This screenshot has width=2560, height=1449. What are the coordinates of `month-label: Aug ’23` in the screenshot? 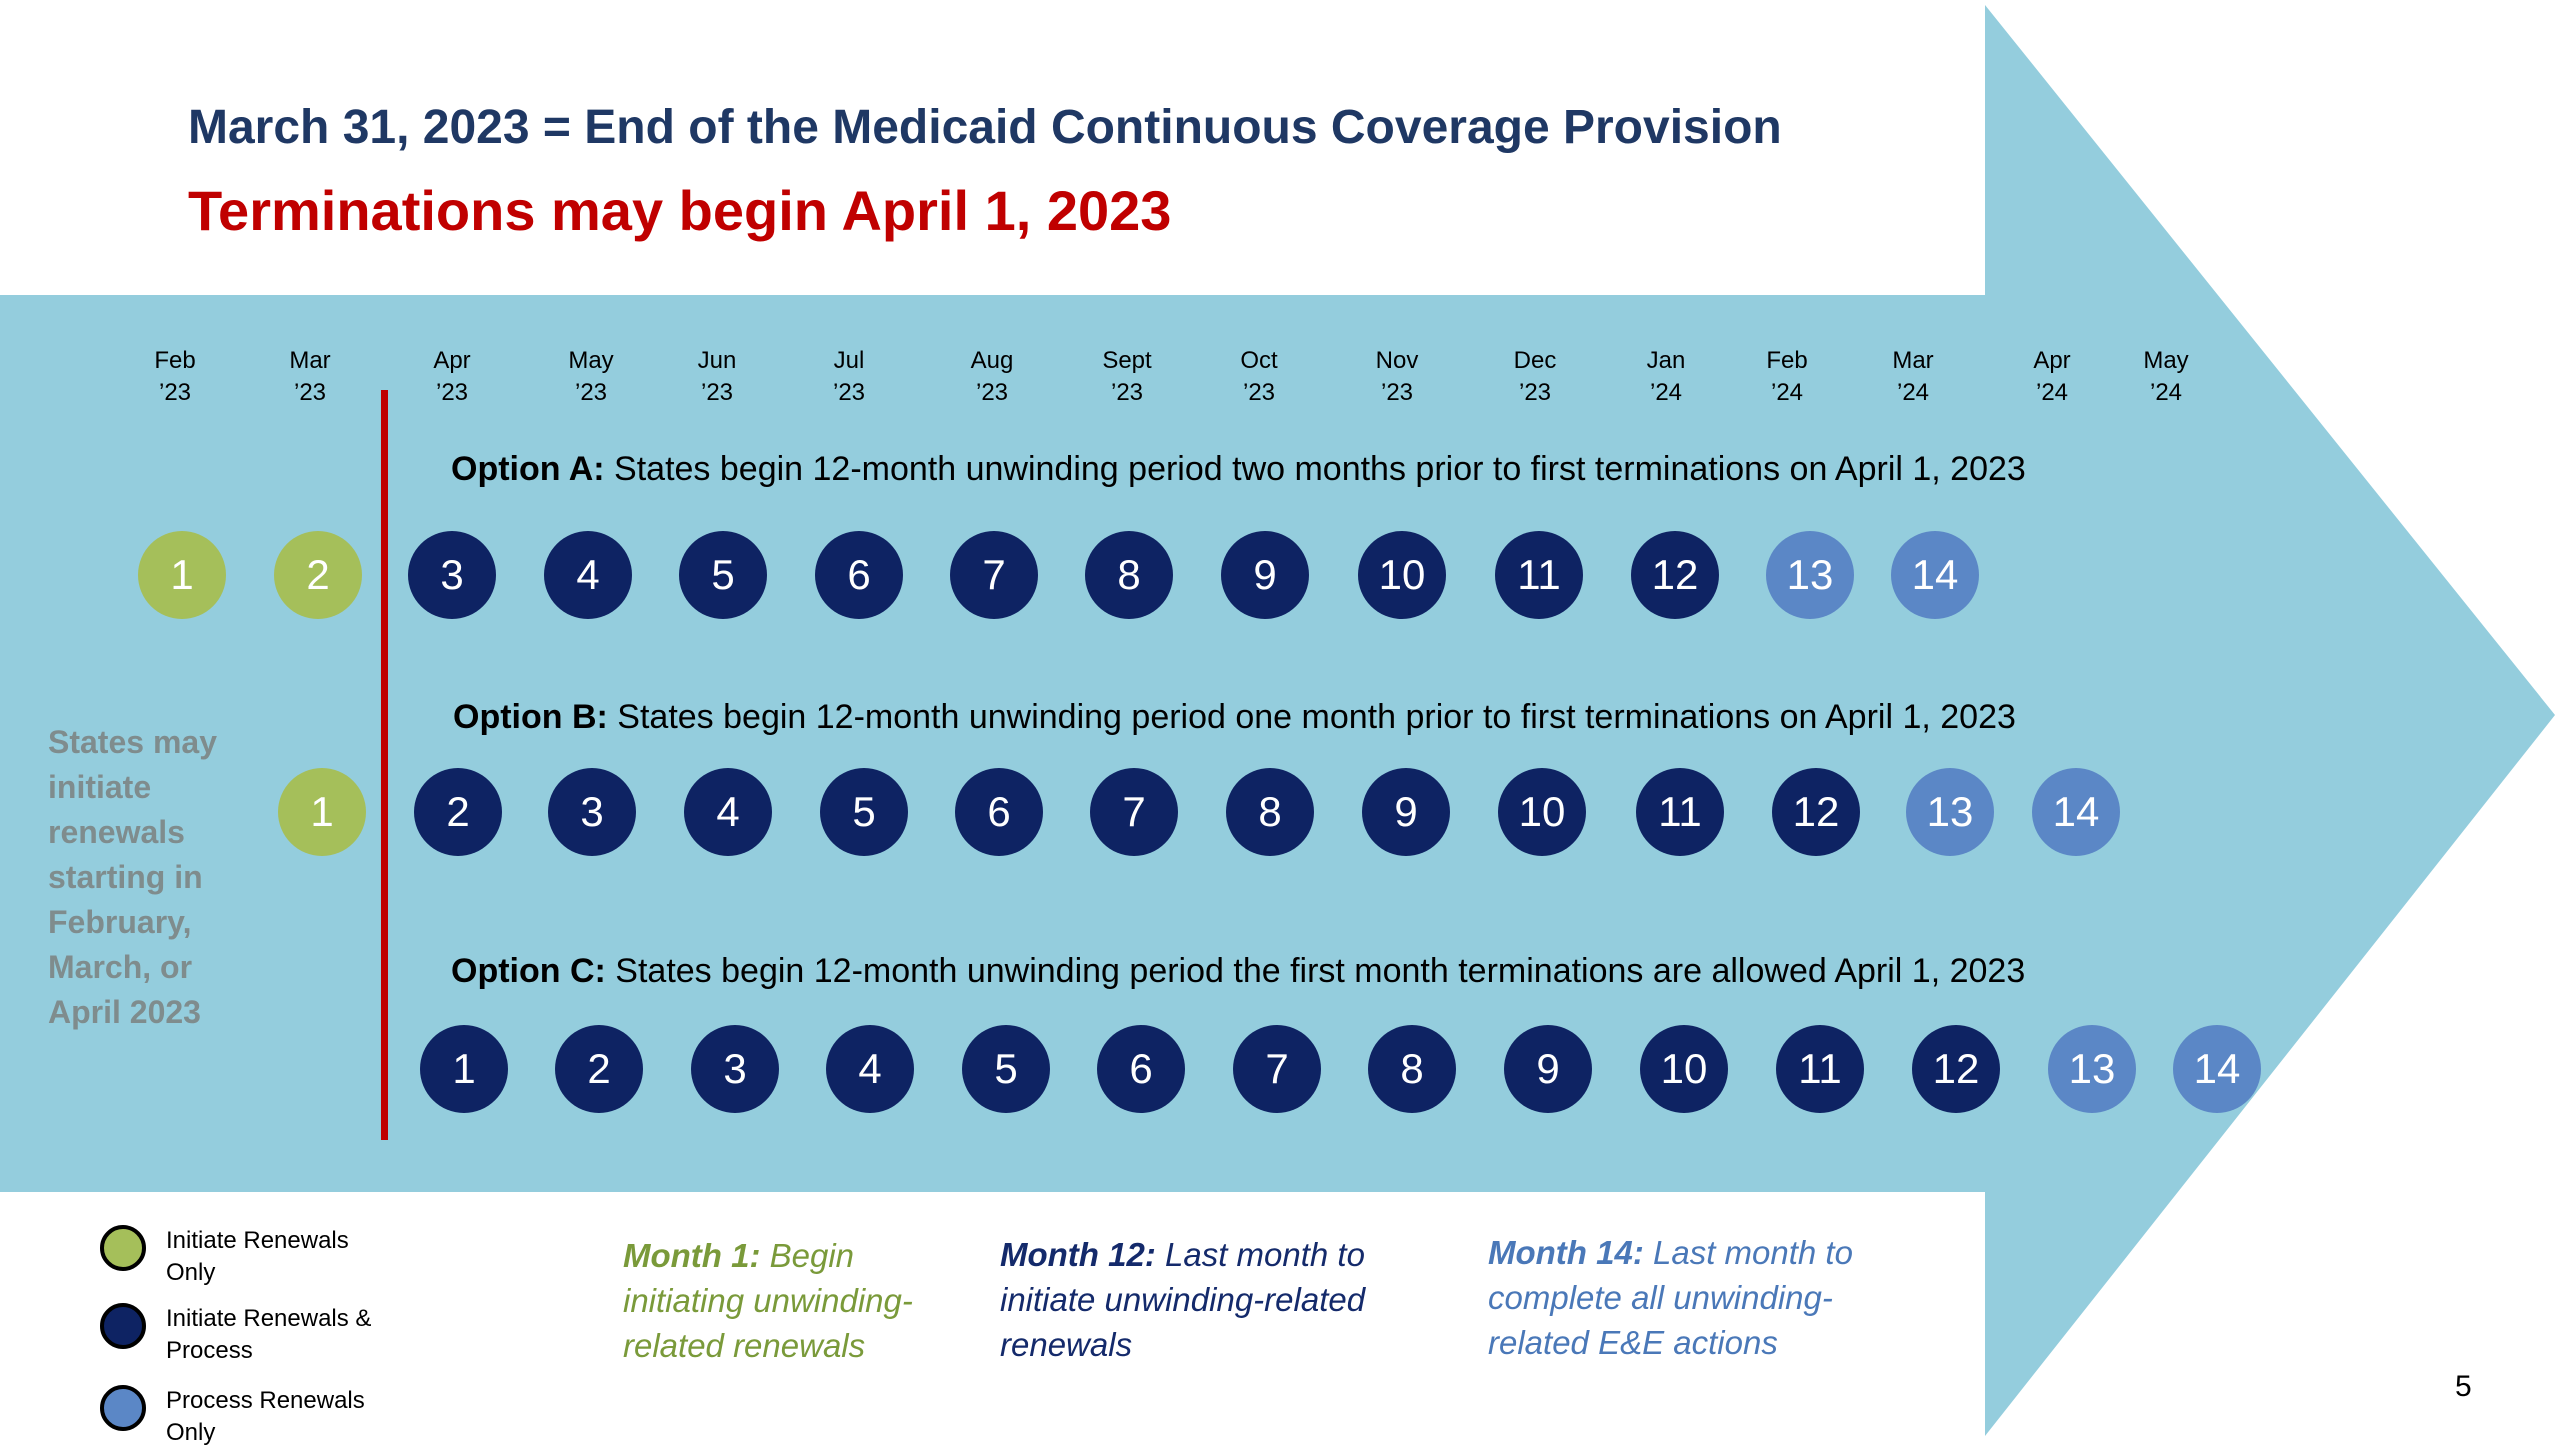 It's located at (992, 377).